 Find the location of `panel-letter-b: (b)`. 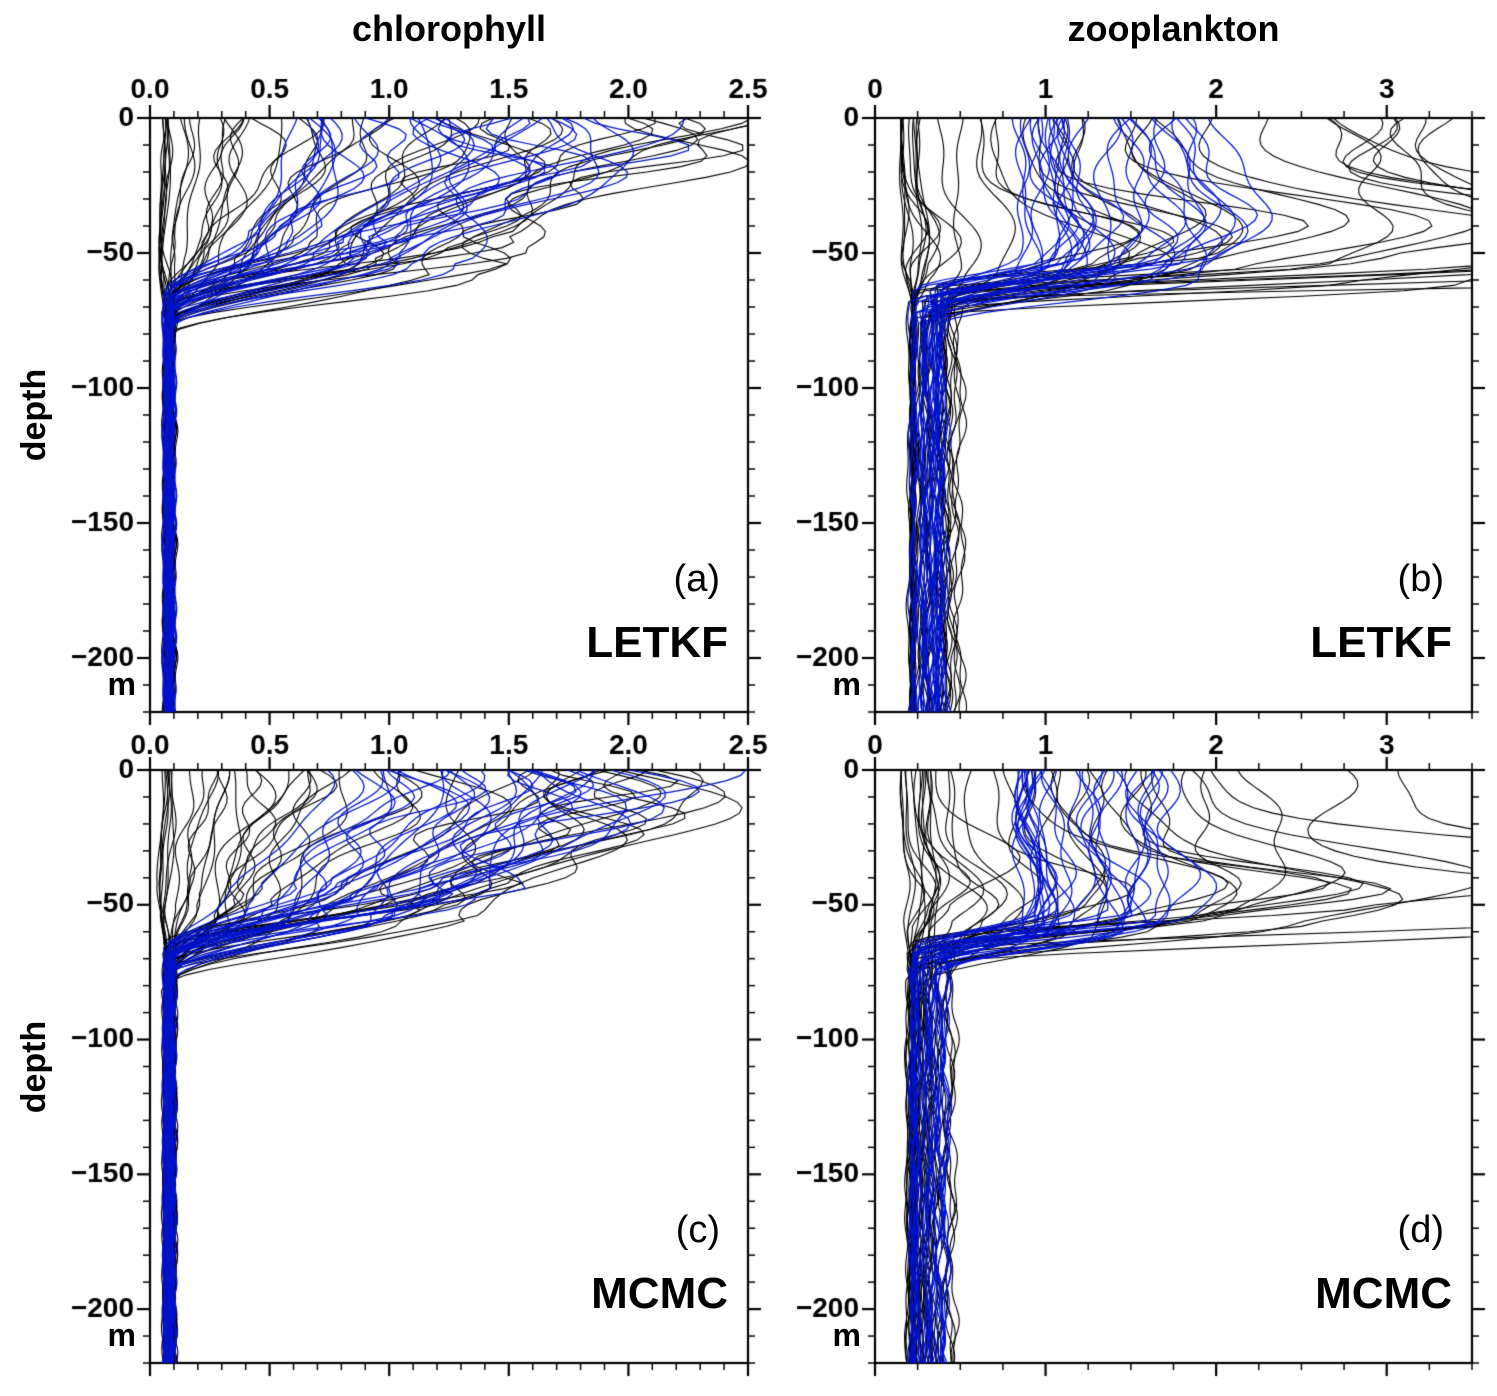

panel-letter-b: (b) is located at coordinates (1420, 579).